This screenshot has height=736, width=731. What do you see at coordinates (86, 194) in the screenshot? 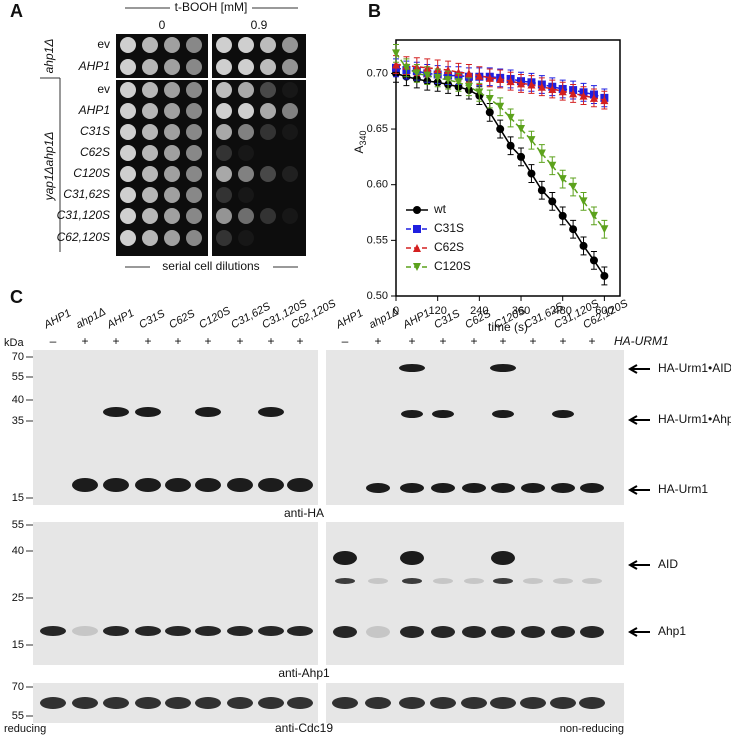
I see `strain-label: C31,62S` at bounding box center [86, 194].